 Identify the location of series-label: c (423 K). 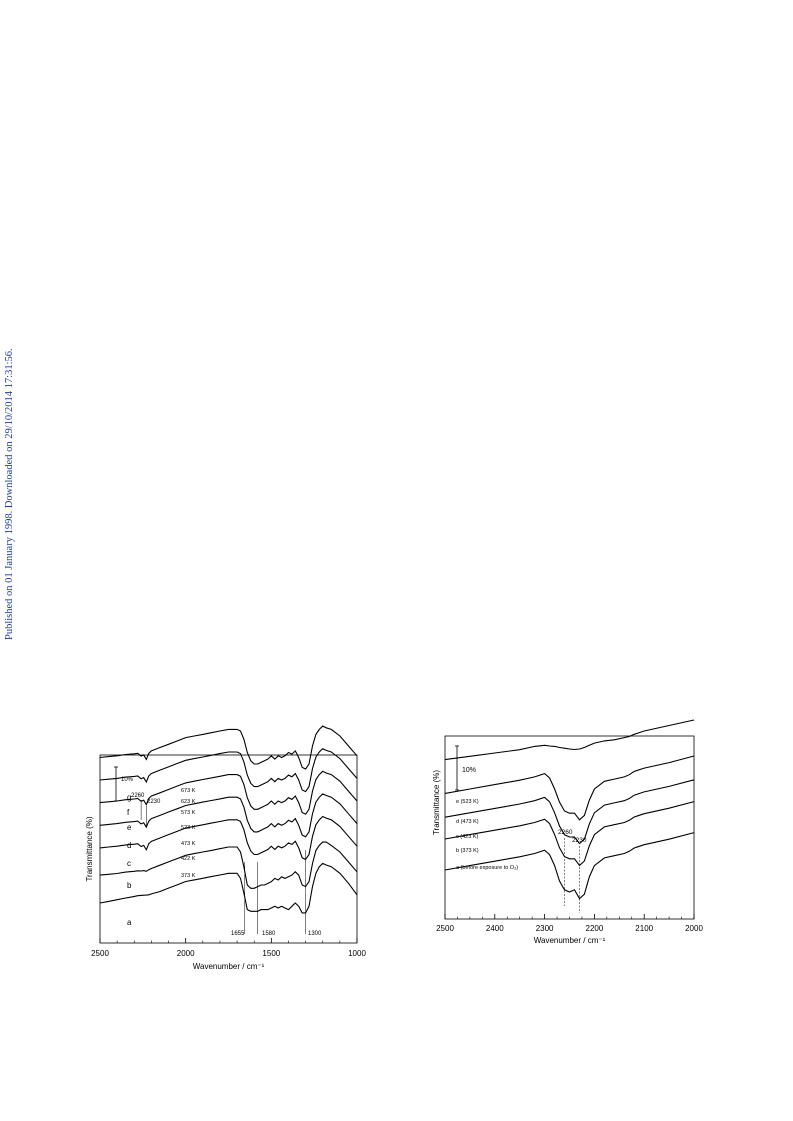
(467, 837).